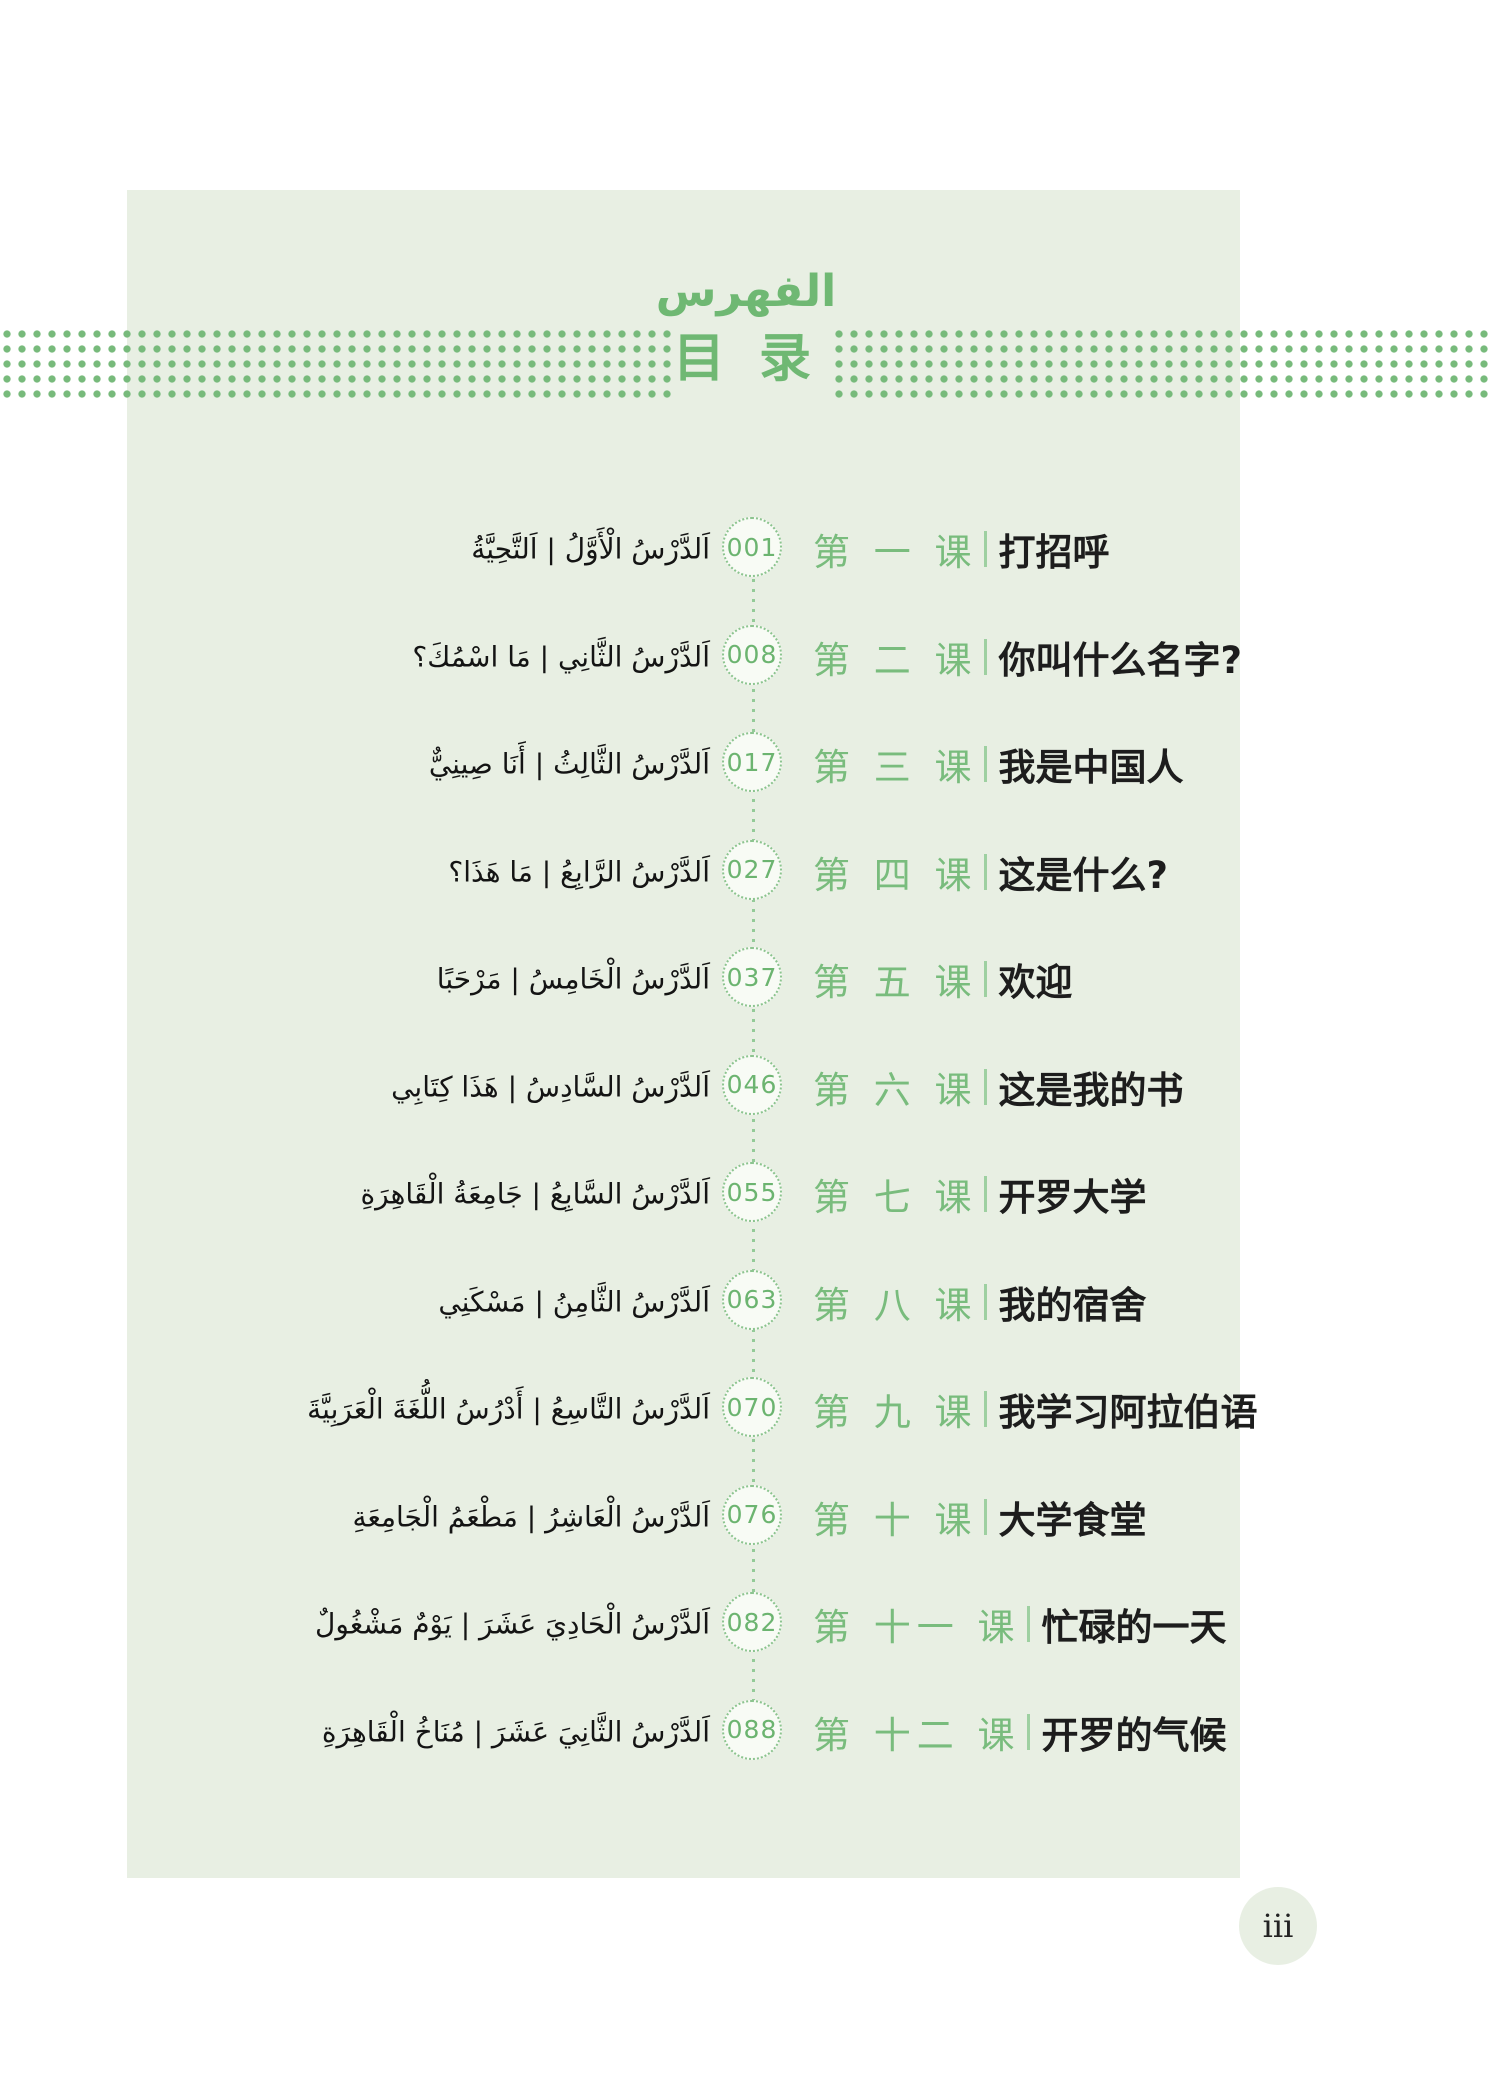  What do you see at coordinates (895, 767) in the screenshot?
I see `toc-entry-lesson-label: 第 三 课` at bounding box center [895, 767].